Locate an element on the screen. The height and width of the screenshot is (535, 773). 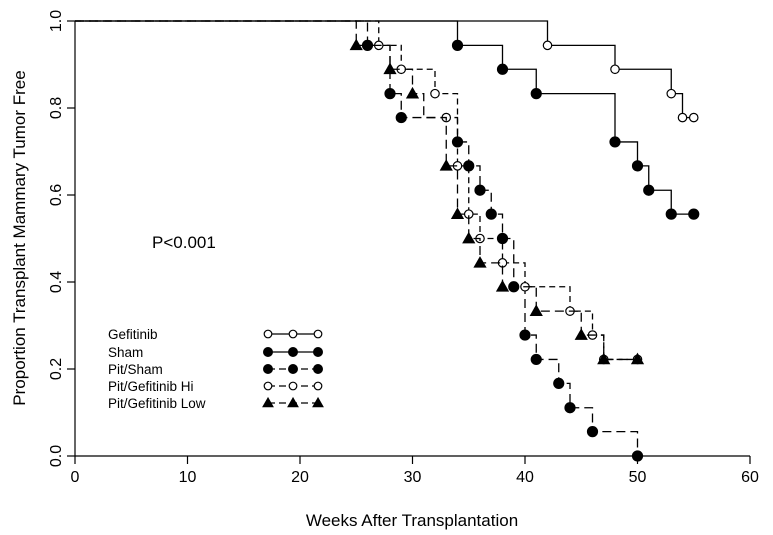
x-axis-label: Weeks After Transplantation is located at coordinates (412, 520).